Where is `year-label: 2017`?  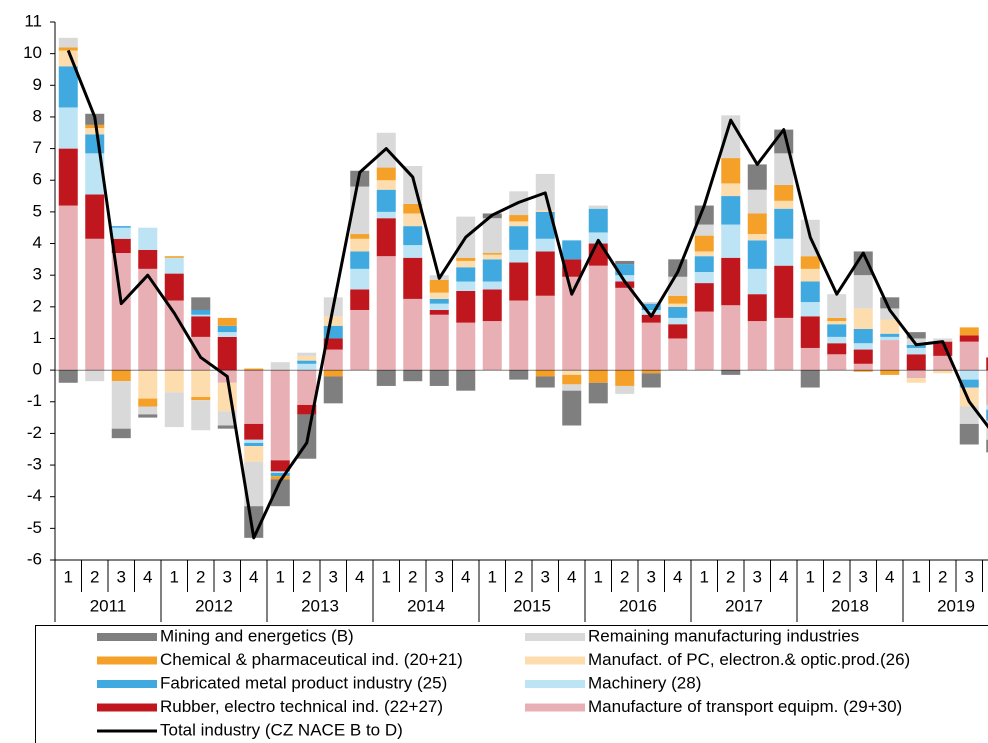 year-label: 2017 is located at coordinates (744, 605).